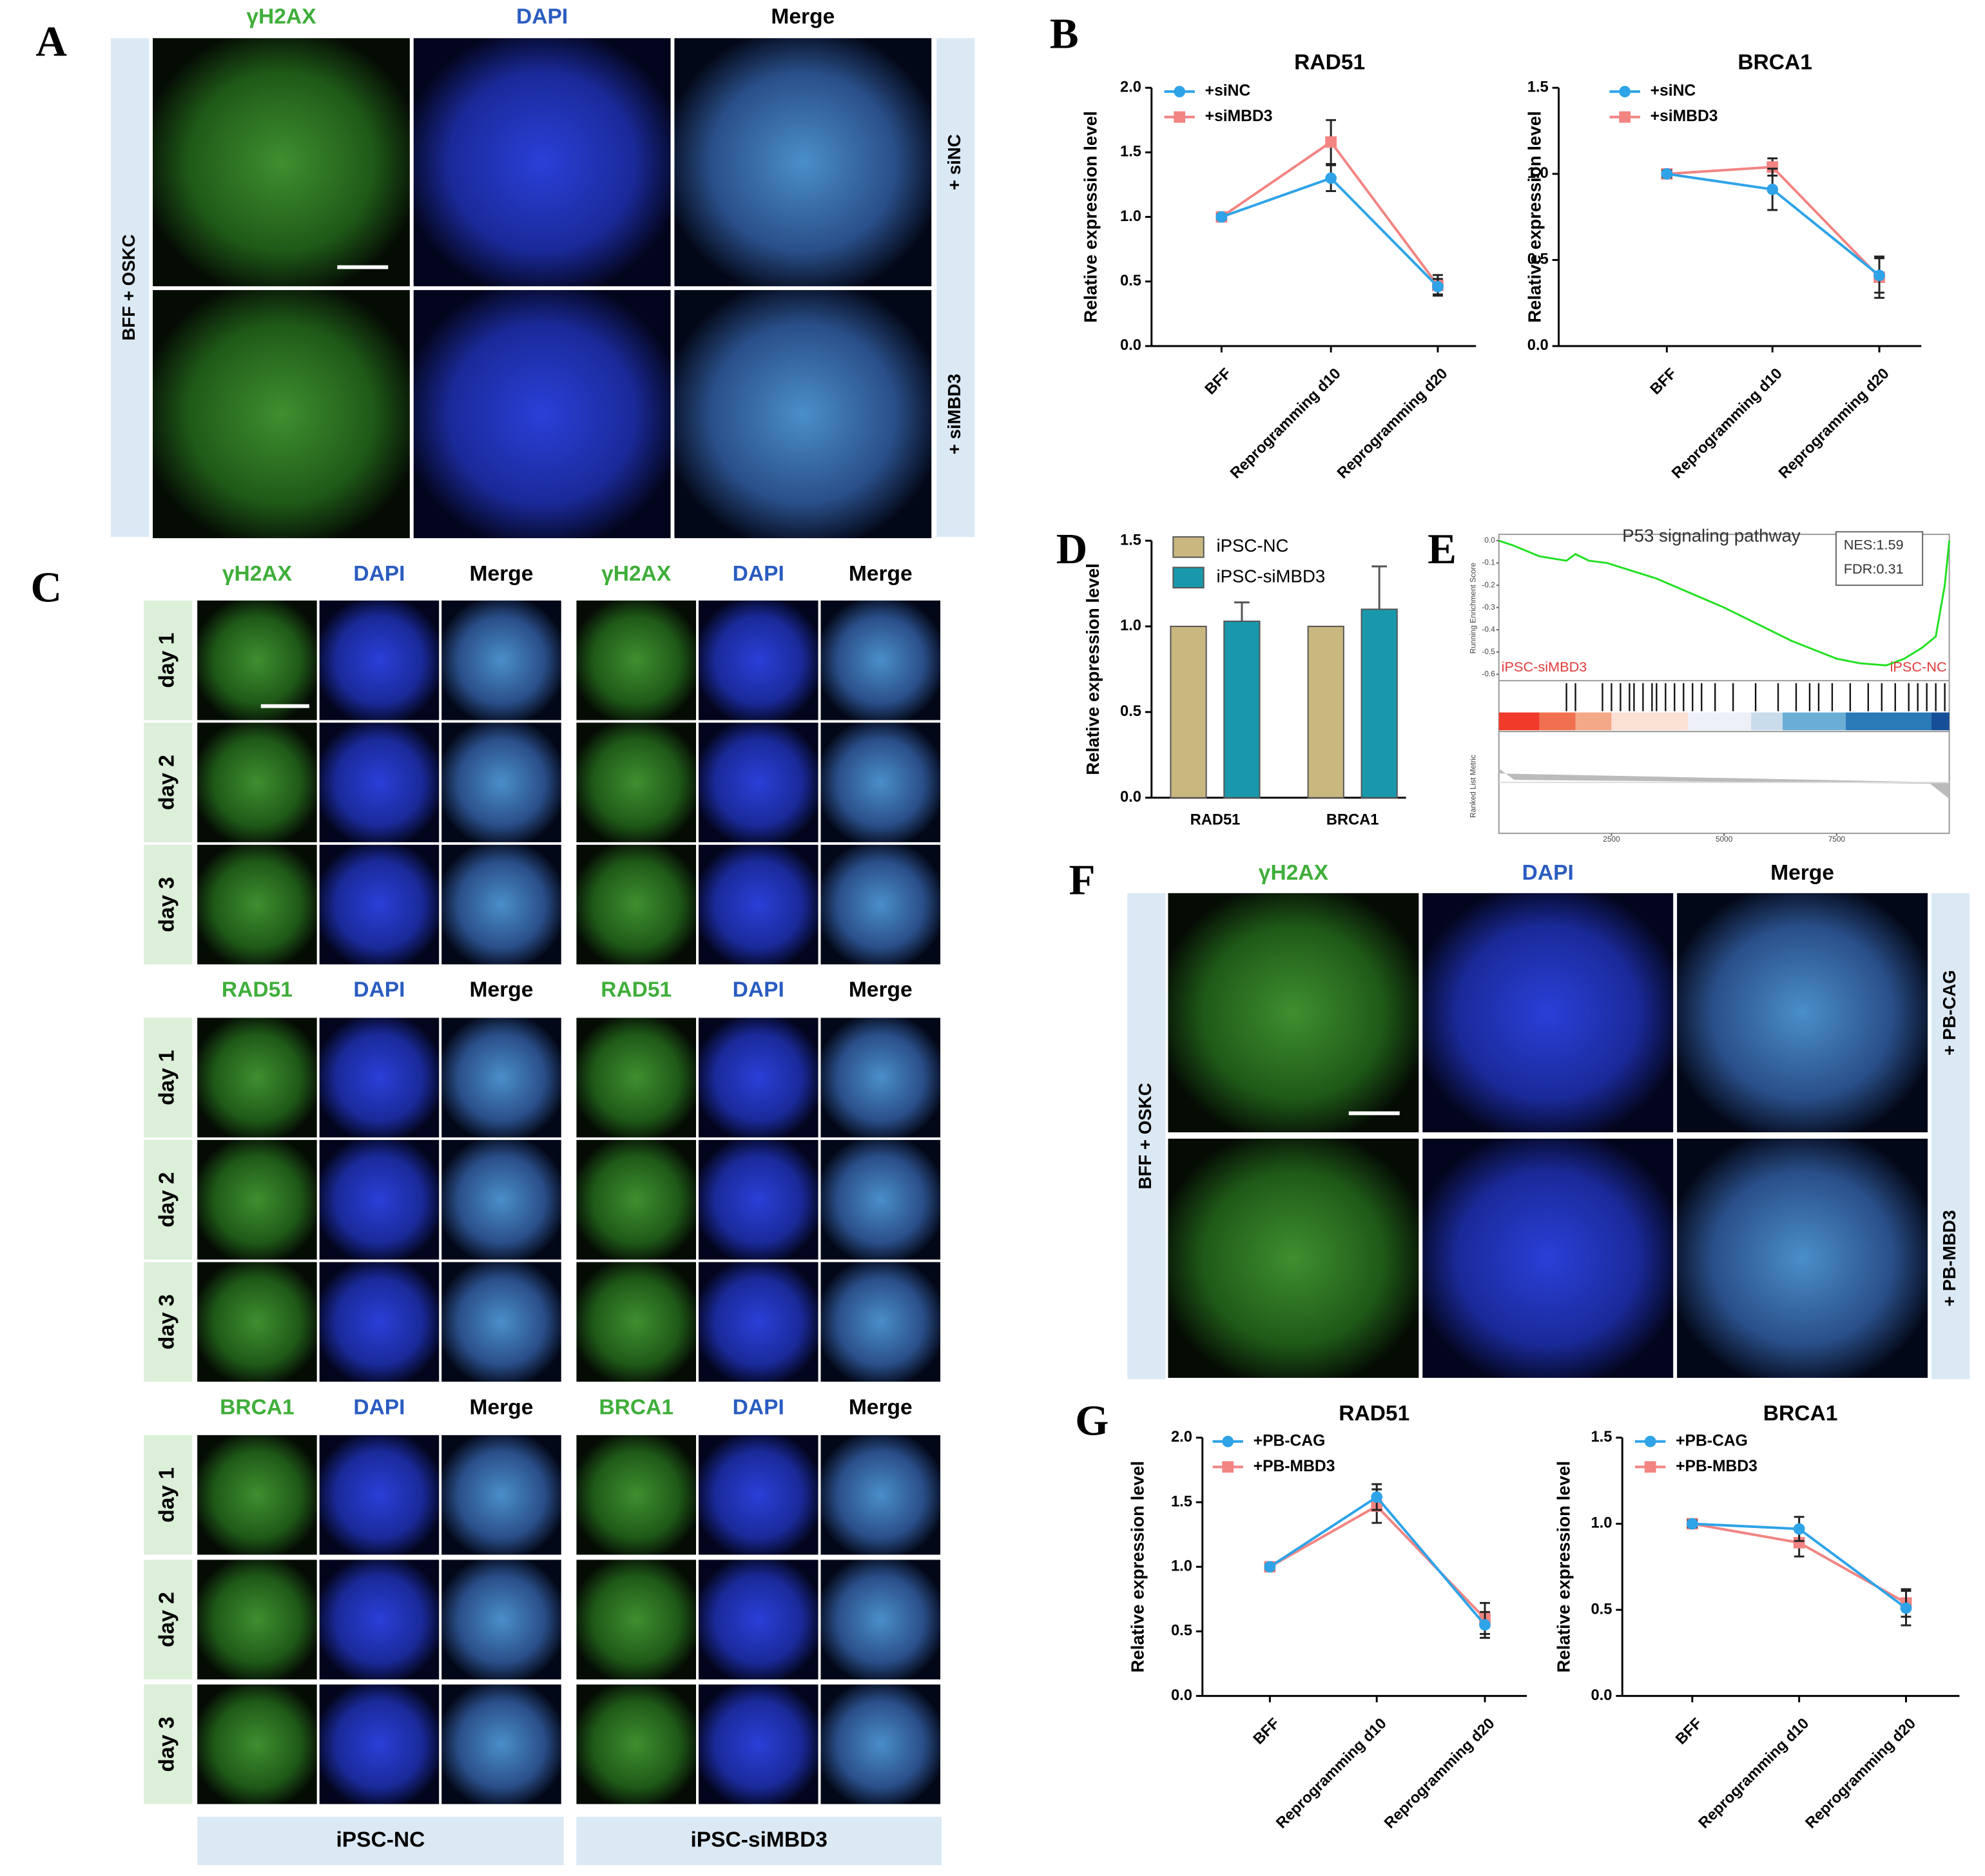 Image resolution: width=1985 pixels, height=1876 pixels. What do you see at coordinates (1130, 87) in the screenshot?
I see `y-tick-label: 2.0` at bounding box center [1130, 87].